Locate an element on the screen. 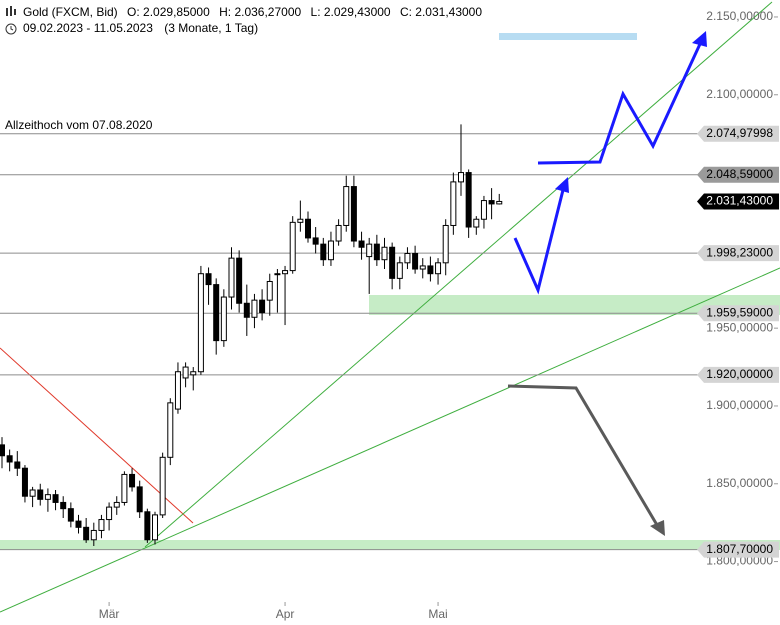  symbol-icon is located at coordinates (11, 11).